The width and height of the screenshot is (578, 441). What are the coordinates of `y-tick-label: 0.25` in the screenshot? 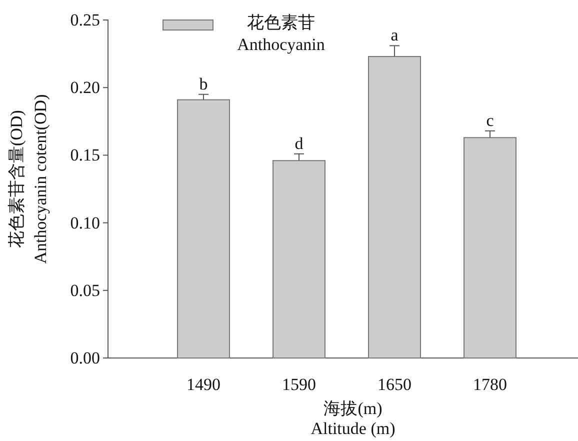 It's located at (85, 20).